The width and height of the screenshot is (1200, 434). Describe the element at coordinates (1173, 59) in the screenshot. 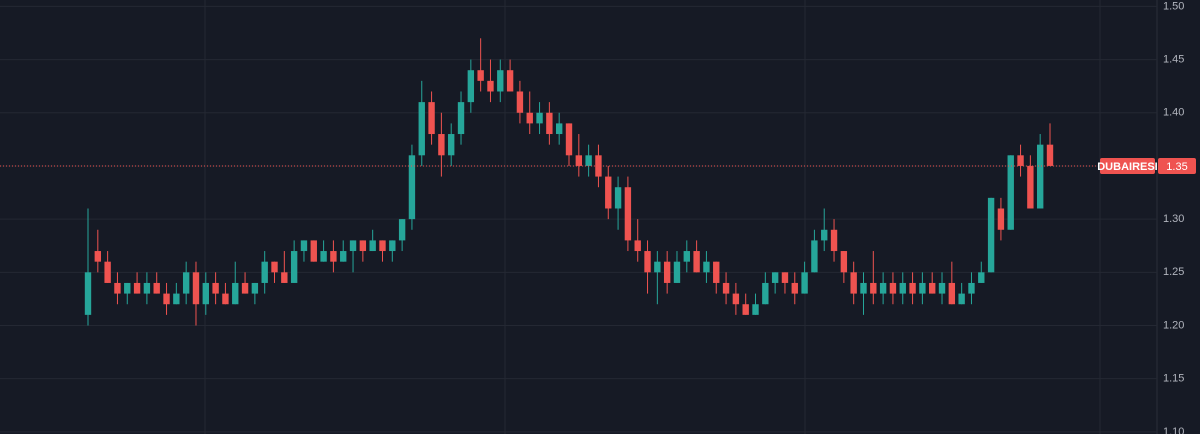

I see `y-tick-label: 1.45` at that location.